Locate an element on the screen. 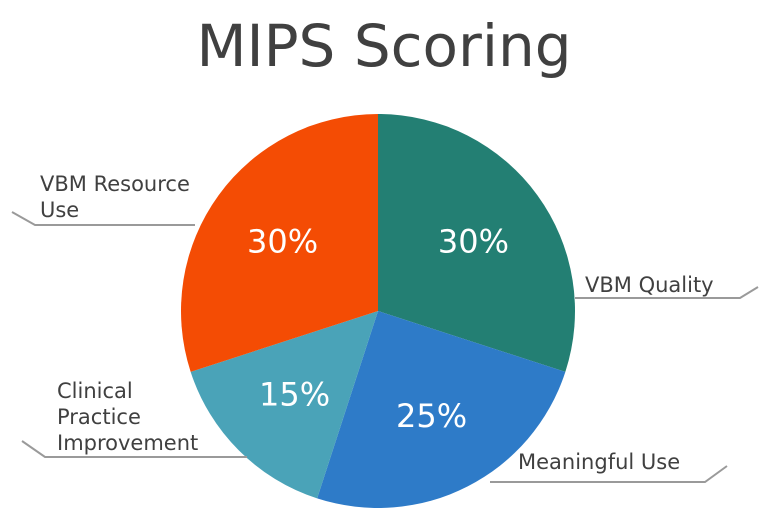 The image size is (768, 515). slice-category-label-line: Meaningful Use is located at coordinates (599, 462).